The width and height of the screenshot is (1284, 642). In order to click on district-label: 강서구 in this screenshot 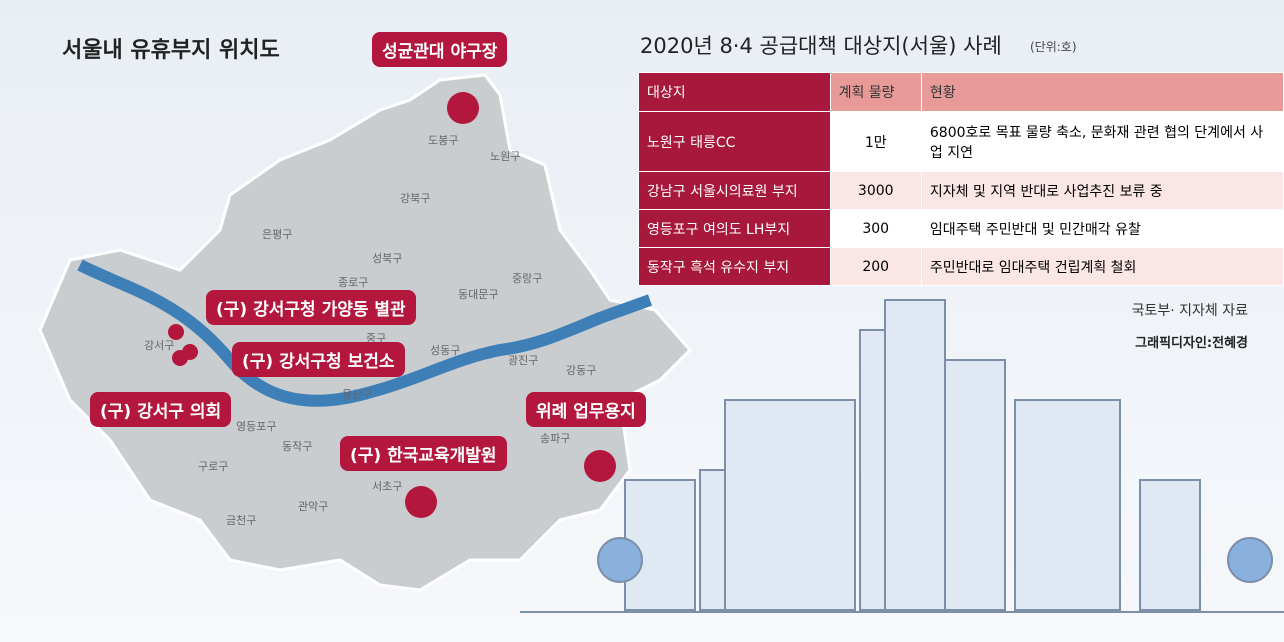, I will do `click(159, 345)`.